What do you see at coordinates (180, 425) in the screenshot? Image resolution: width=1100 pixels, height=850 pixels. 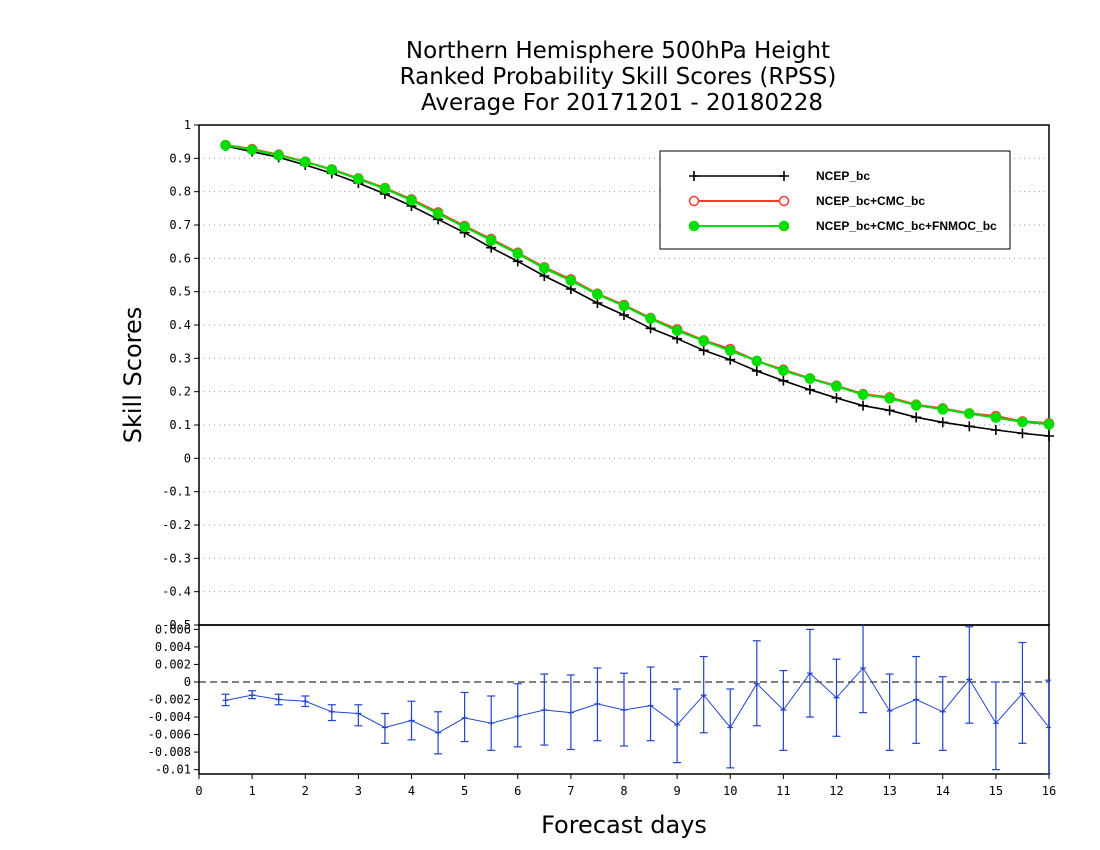 I see `y-tick-label: 0.1` at bounding box center [180, 425].